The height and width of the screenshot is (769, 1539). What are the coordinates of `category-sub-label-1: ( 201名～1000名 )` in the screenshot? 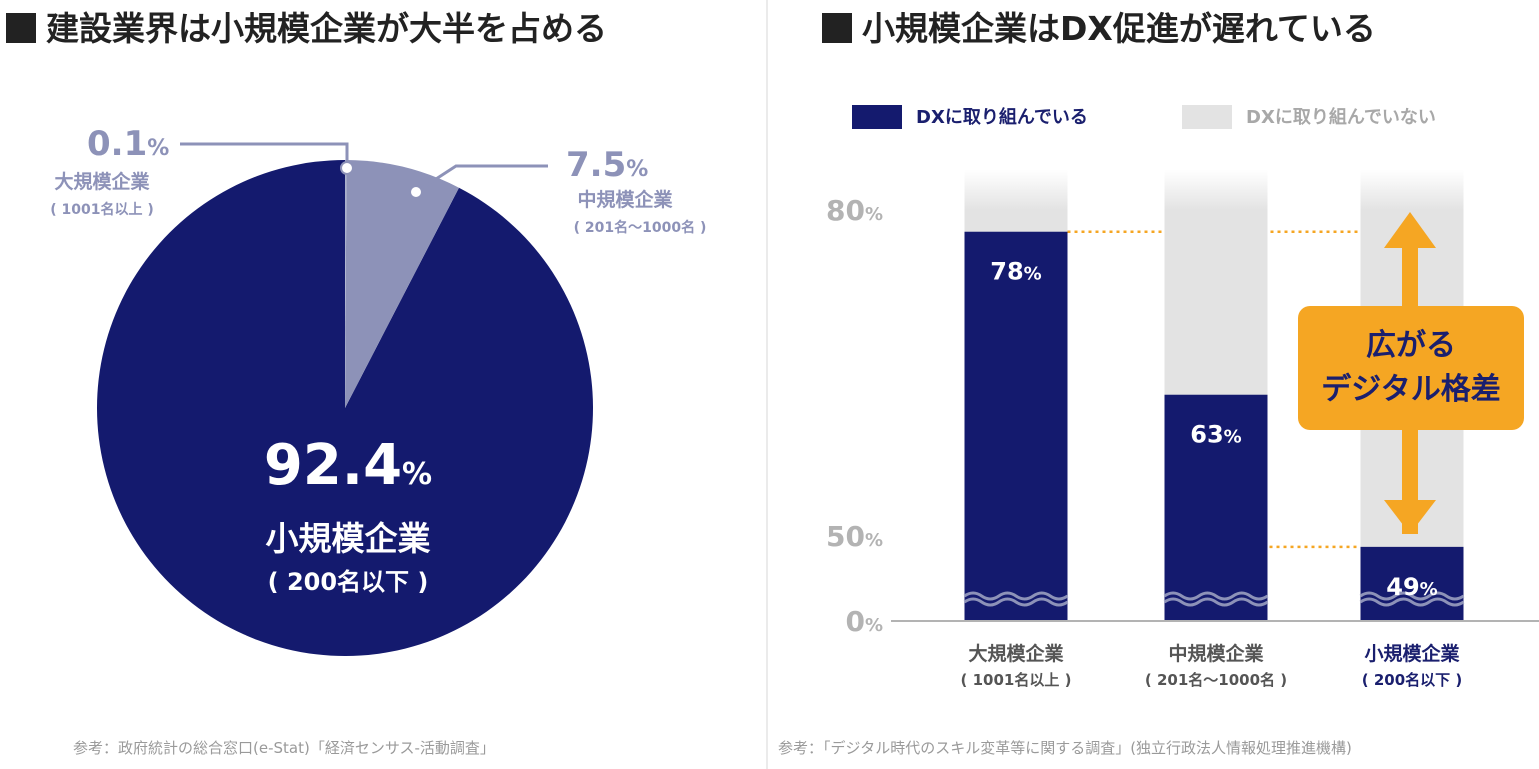 It's located at (1216, 680).